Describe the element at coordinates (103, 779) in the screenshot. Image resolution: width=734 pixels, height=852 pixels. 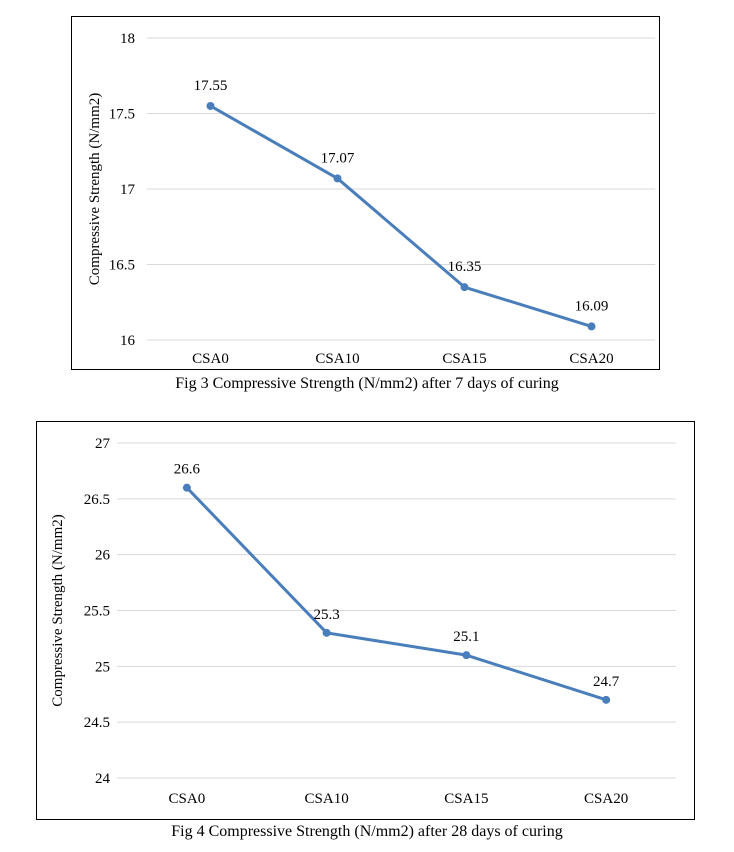
I see `y-tick-label: 24` at that location.